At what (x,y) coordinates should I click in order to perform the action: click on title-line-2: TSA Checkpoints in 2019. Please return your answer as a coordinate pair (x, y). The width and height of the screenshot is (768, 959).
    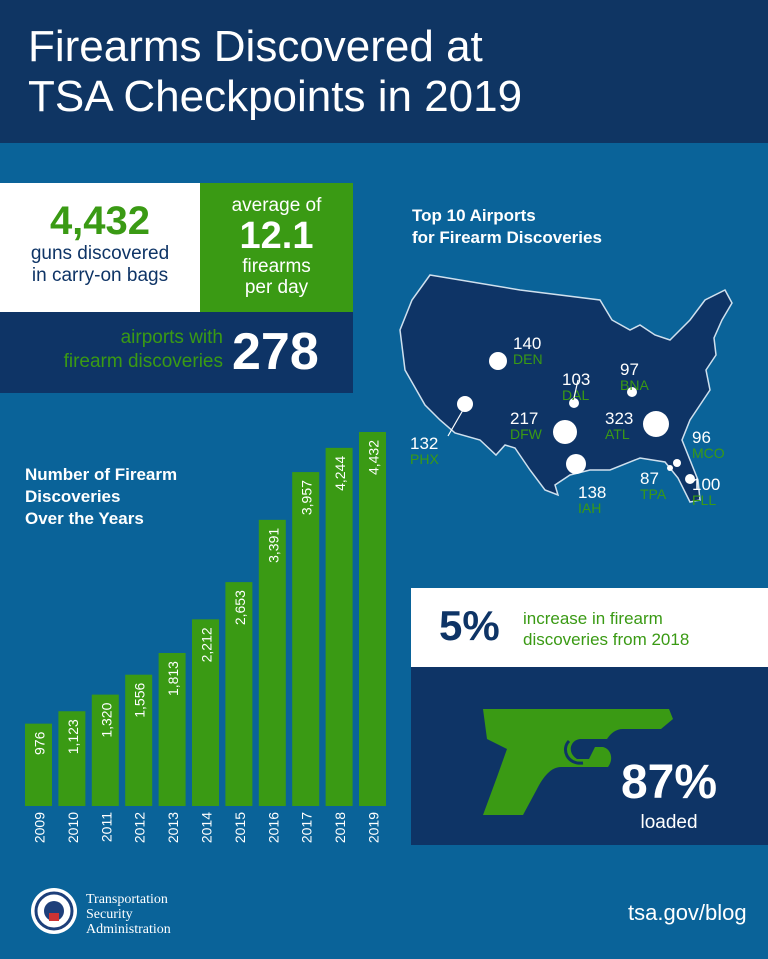
    Looking at the image, I should click on (275, 96).